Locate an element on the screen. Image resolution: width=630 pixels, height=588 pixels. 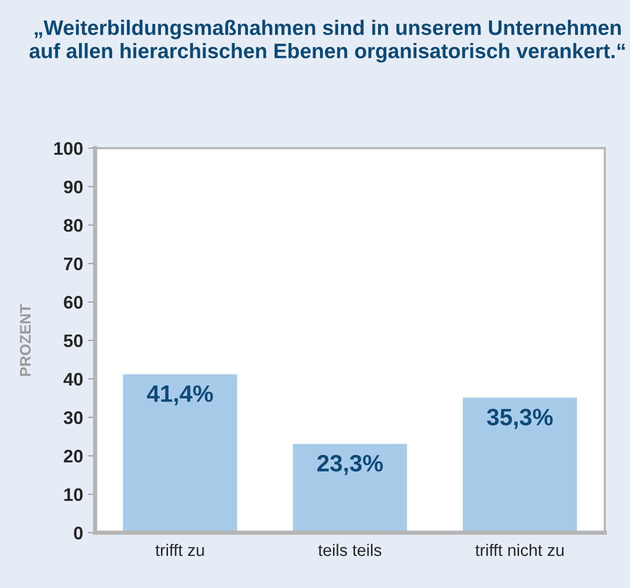
x-tick-label: trifft zu is located at coordinates (179, 550).